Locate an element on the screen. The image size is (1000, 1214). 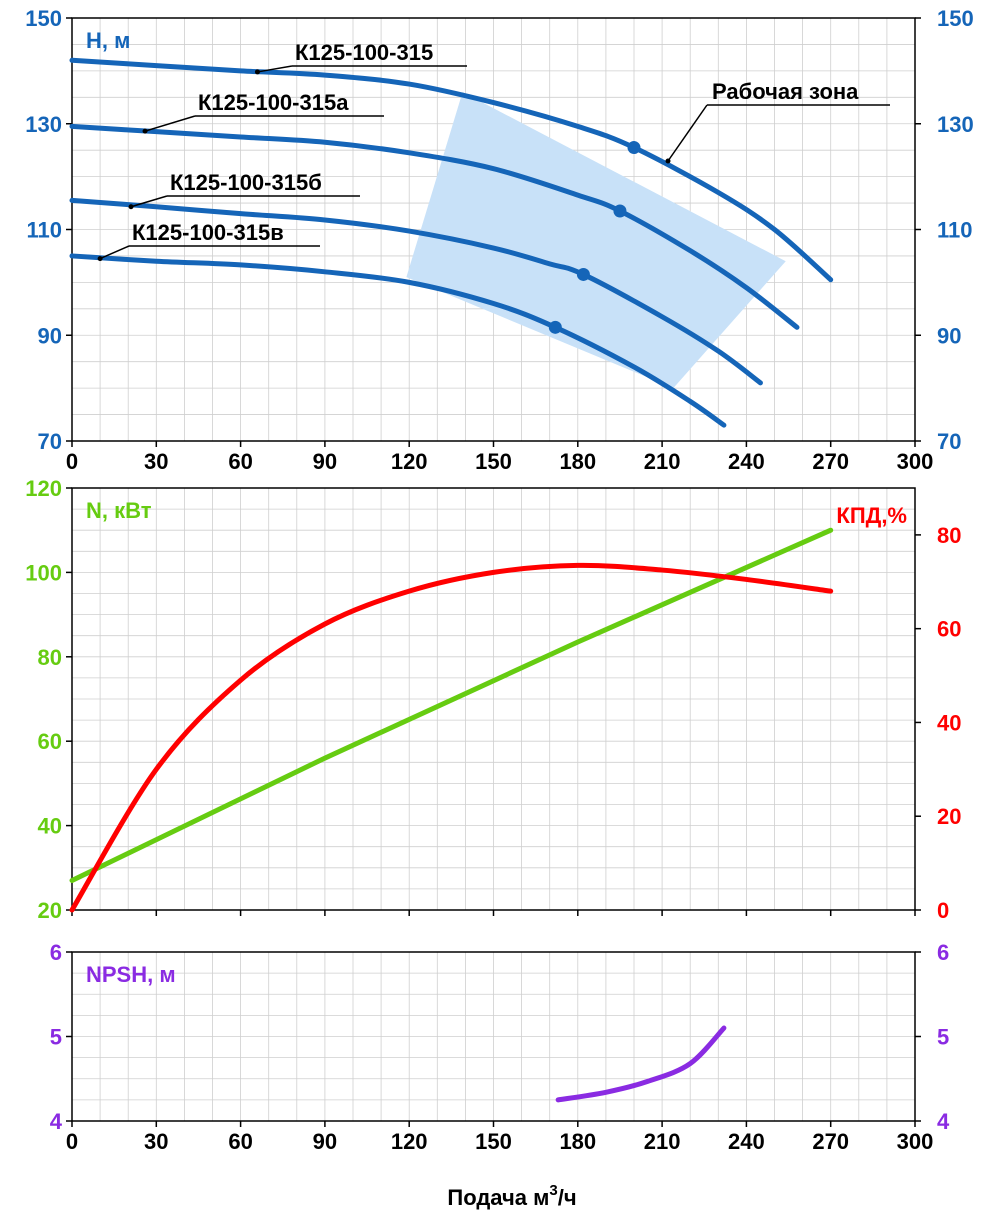
y-tick-label-right: 40 is located at coordinates (949, 722).